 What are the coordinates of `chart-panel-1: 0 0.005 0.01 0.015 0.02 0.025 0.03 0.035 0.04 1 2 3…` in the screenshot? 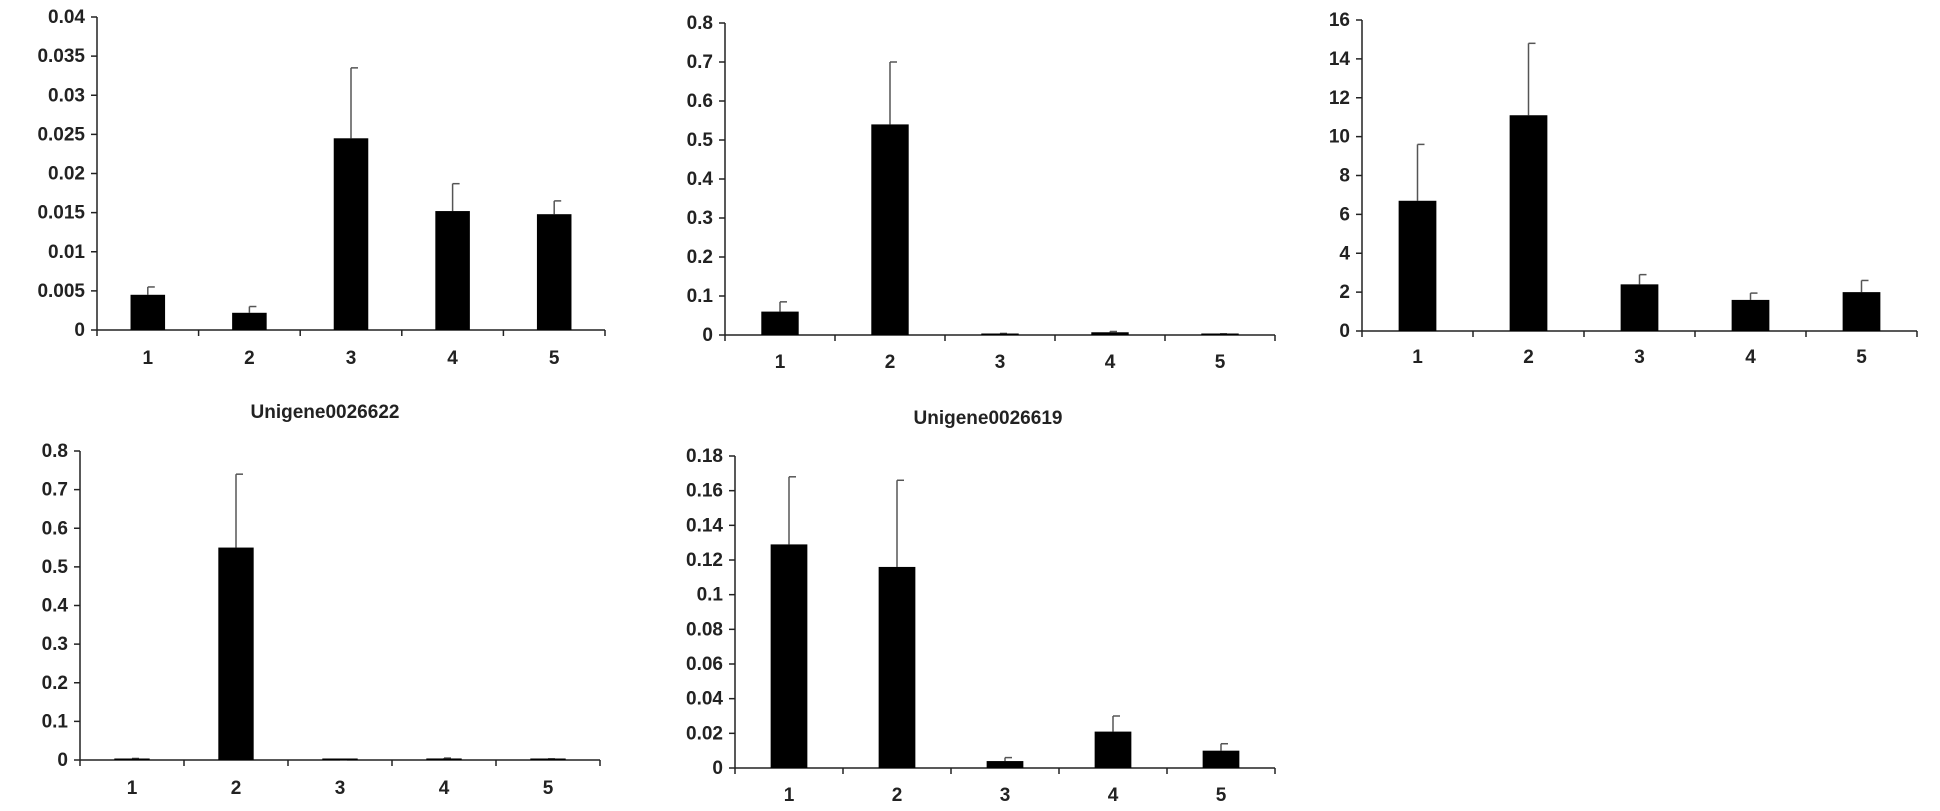 It's located at (321, 188).